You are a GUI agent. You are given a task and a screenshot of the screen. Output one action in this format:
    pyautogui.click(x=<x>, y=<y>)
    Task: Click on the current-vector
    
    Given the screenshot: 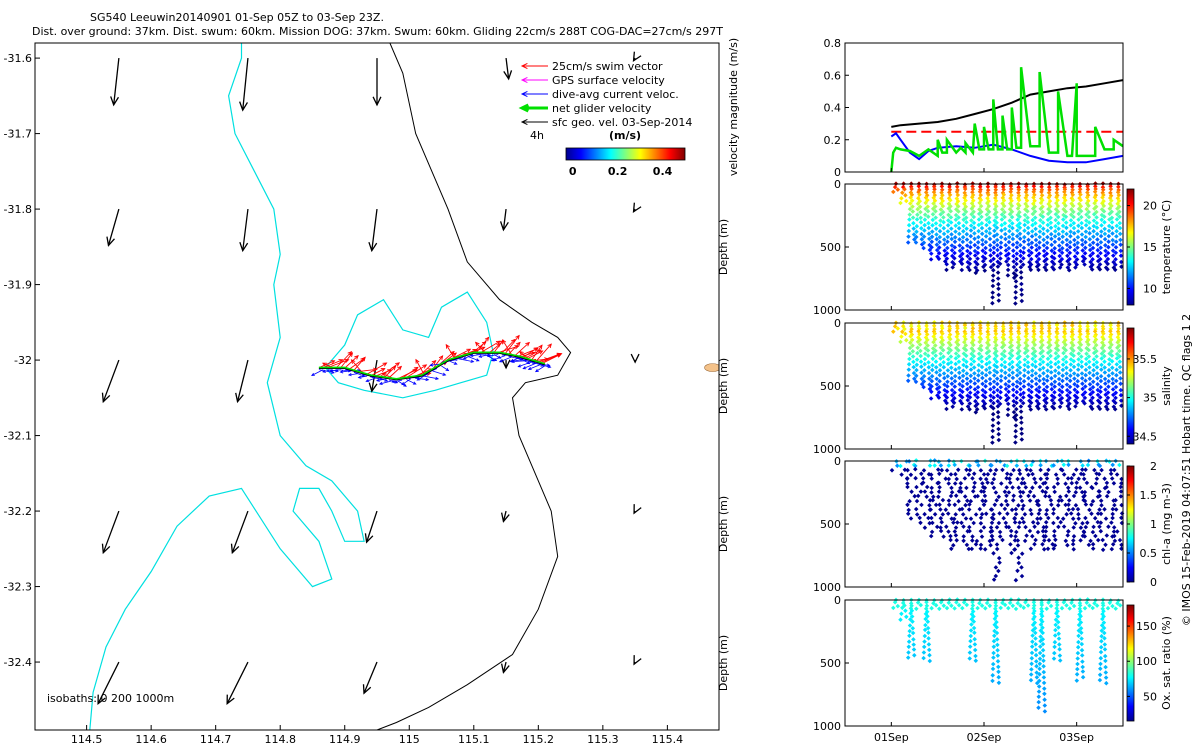 What is the action you would take?
    pyautogui.click(x=492, y=356)
    